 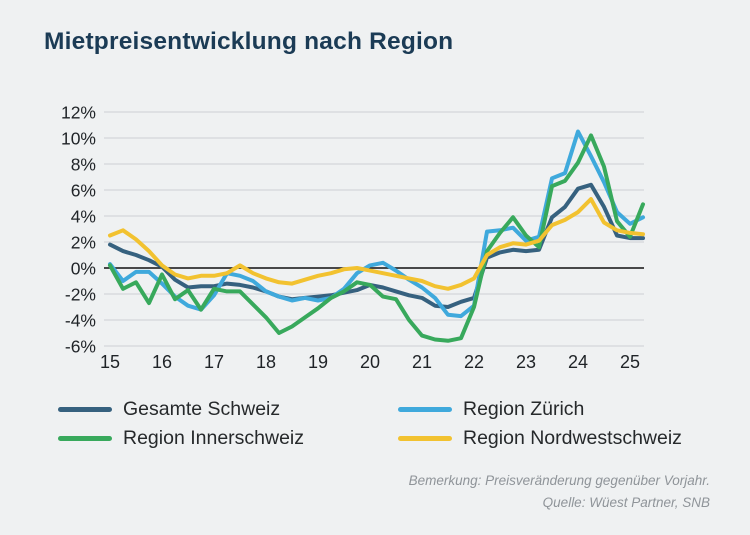 I want to click on legend-item-region-innerschweiz: Region Innerschweiz, so click(x=228, y=438).